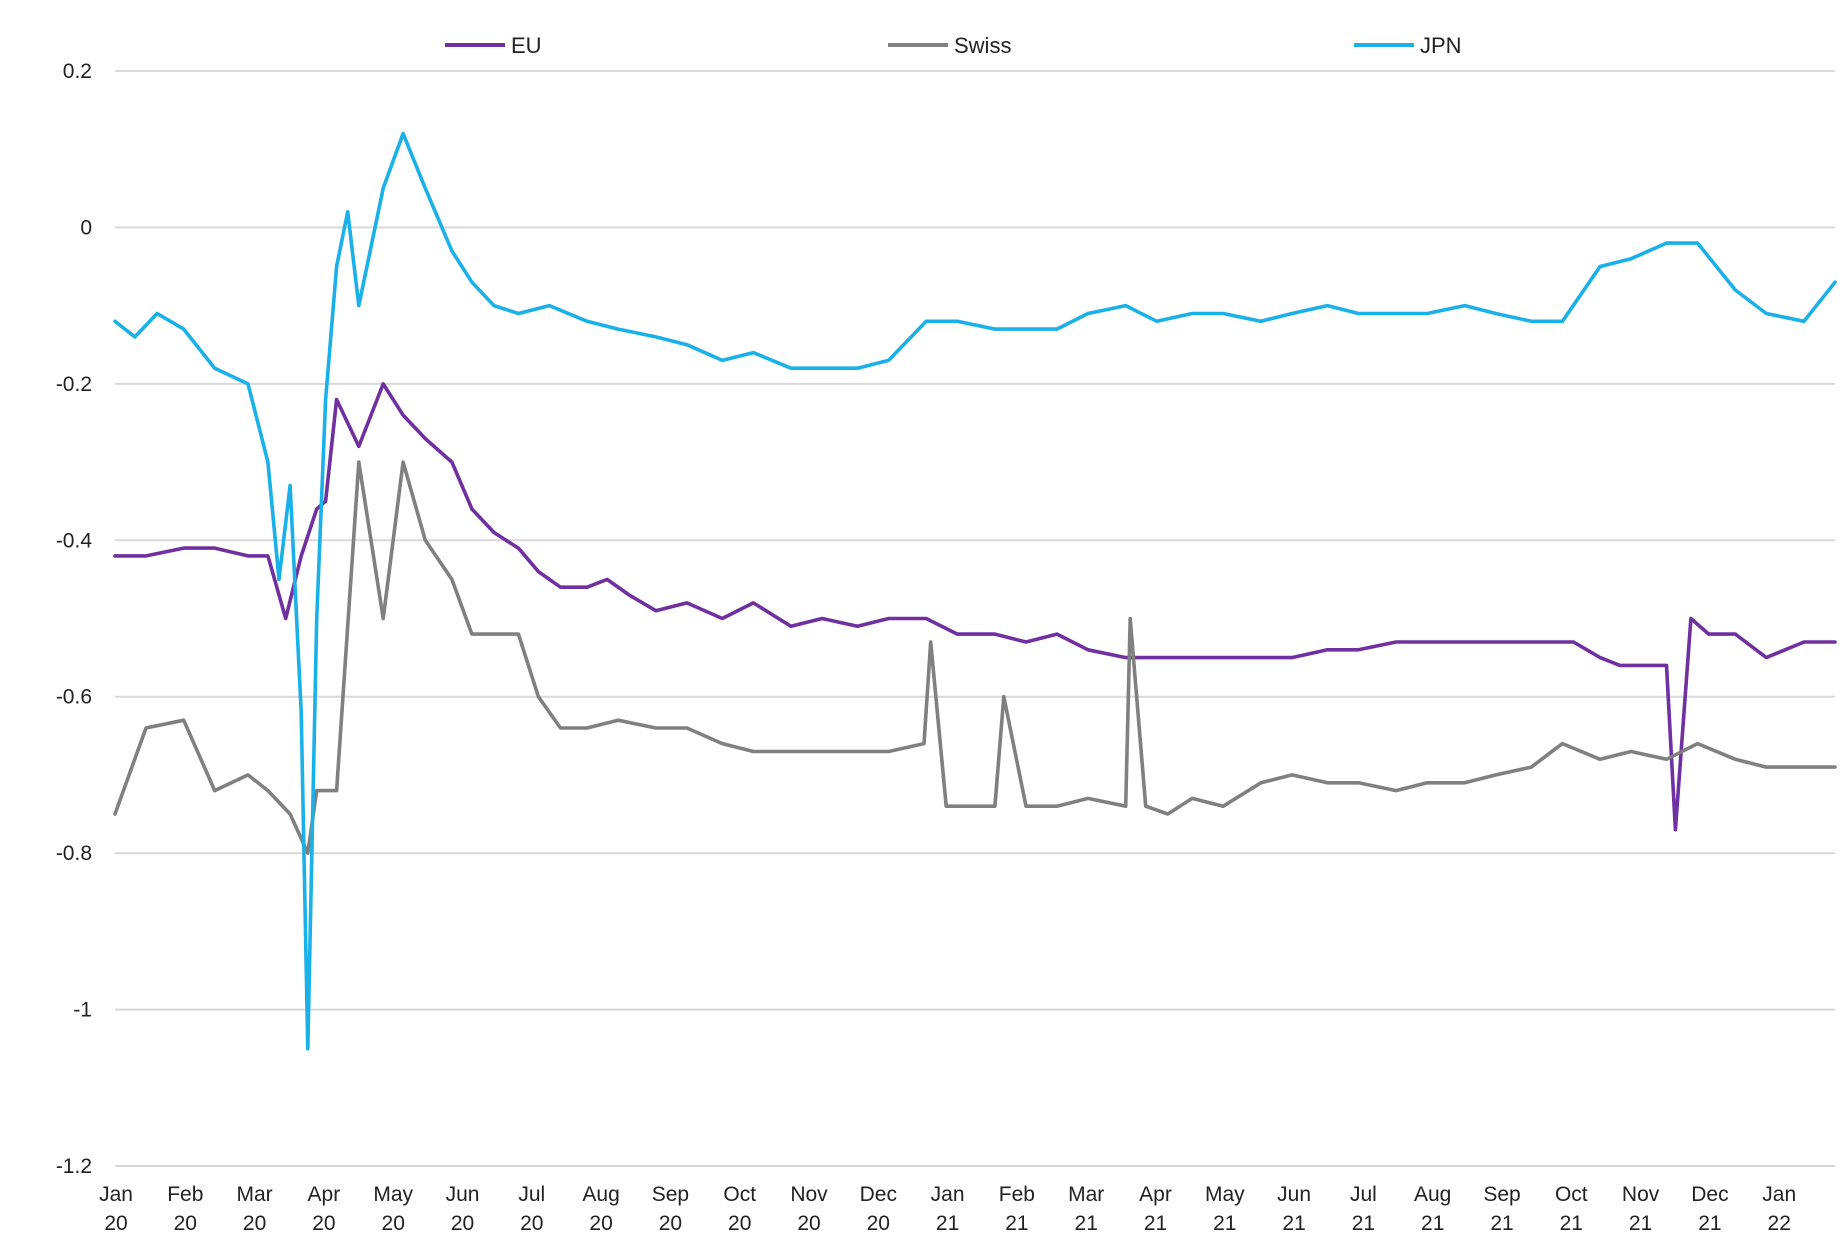 The image size is (1847, 1250). I want to click on x-tick-label: Mar 20, so click(255, 1209).